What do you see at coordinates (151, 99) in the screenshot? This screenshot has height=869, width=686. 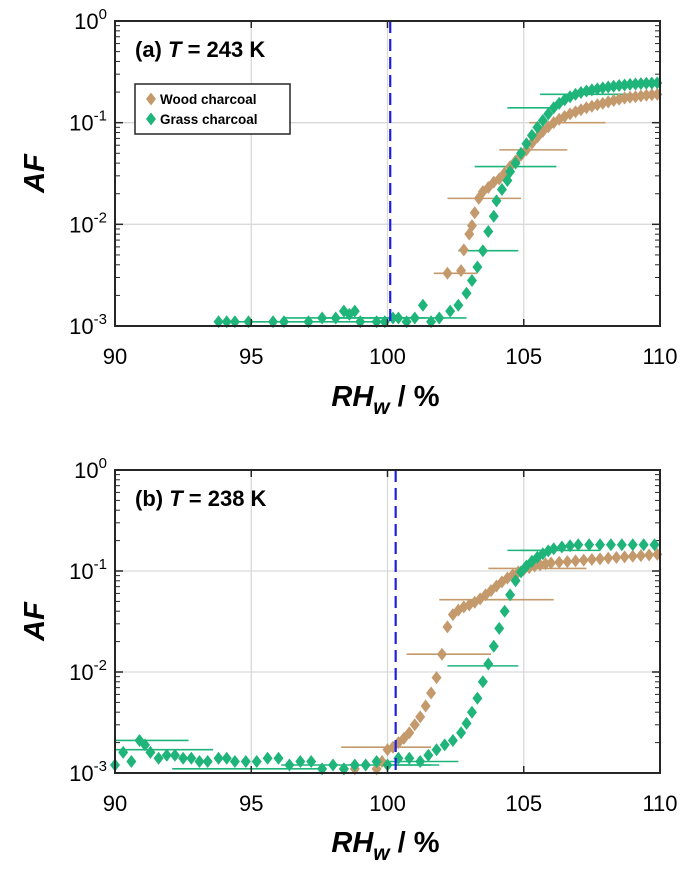 I see `legend-marker` at bounding box center [151, 99].